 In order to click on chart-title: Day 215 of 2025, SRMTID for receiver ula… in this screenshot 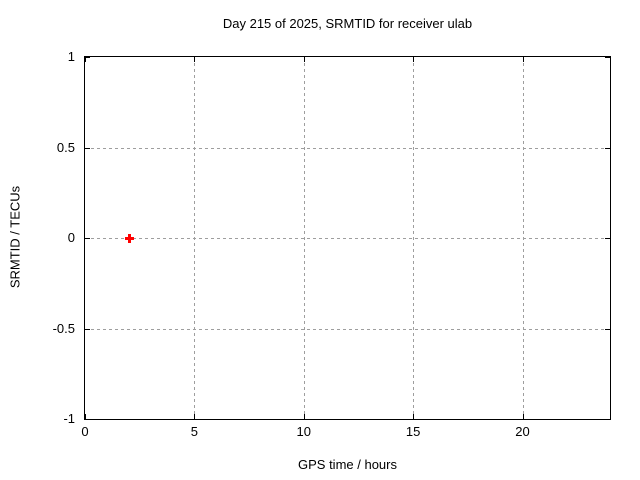, I will do `click(347, 23)`.